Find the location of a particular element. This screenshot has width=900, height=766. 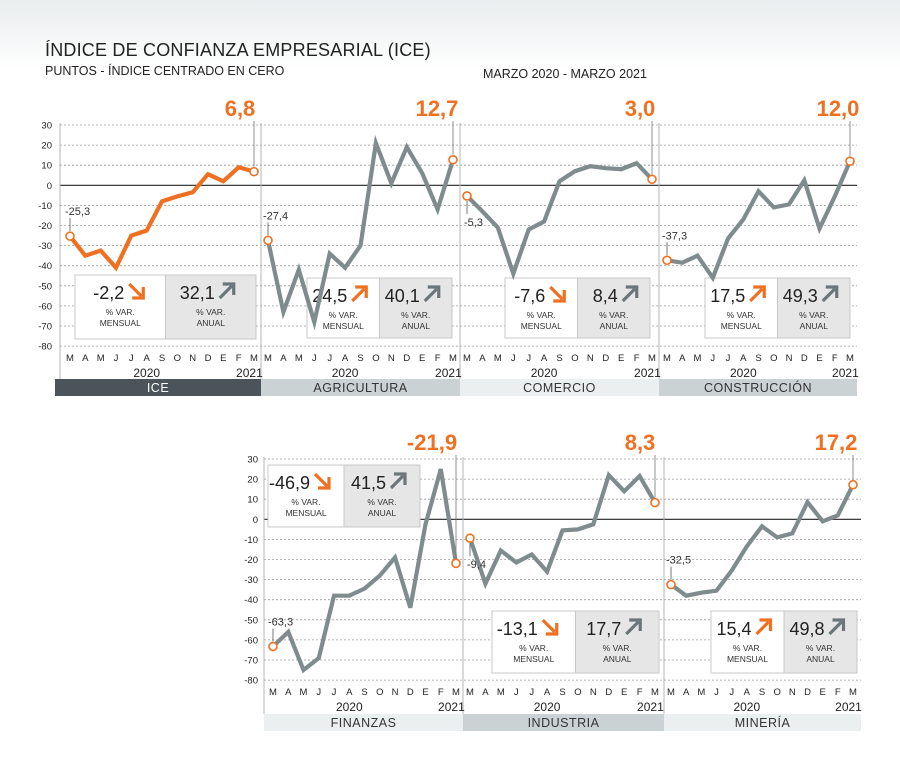

construccion-x-tick-label: M is located at coordinates (850, 358).